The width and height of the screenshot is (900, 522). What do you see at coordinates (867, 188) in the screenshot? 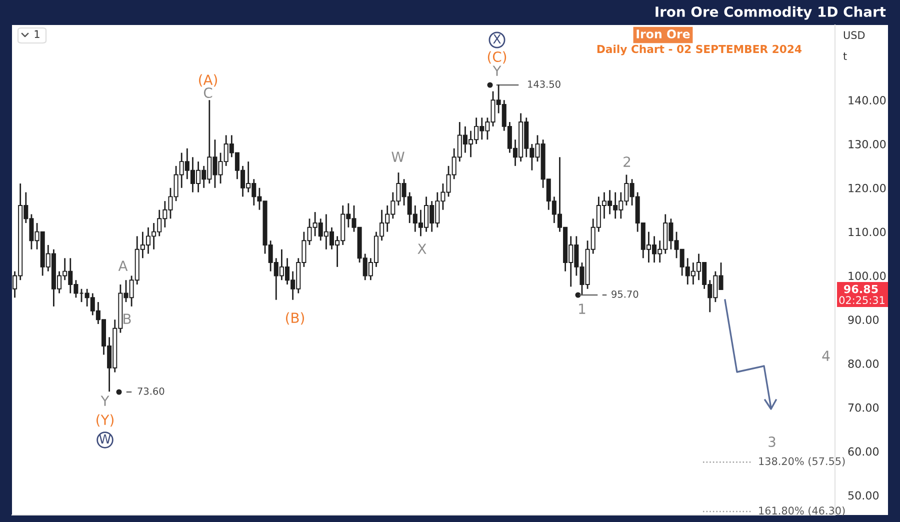
I see `y-tick-label: 120.00` at bounding box center [867, 188].